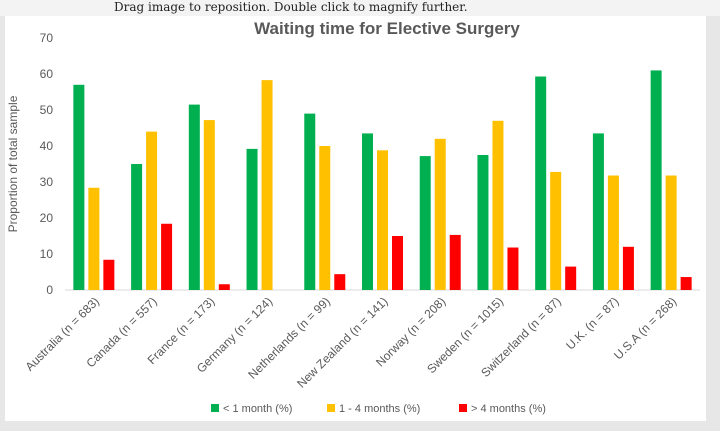 Image resolution: width=720 pixels, height=431 pixels. What do you see at coordinates (49, 290) in the screenshot?
I see `y-tick-label: 0` at bounding box center [49, 290].